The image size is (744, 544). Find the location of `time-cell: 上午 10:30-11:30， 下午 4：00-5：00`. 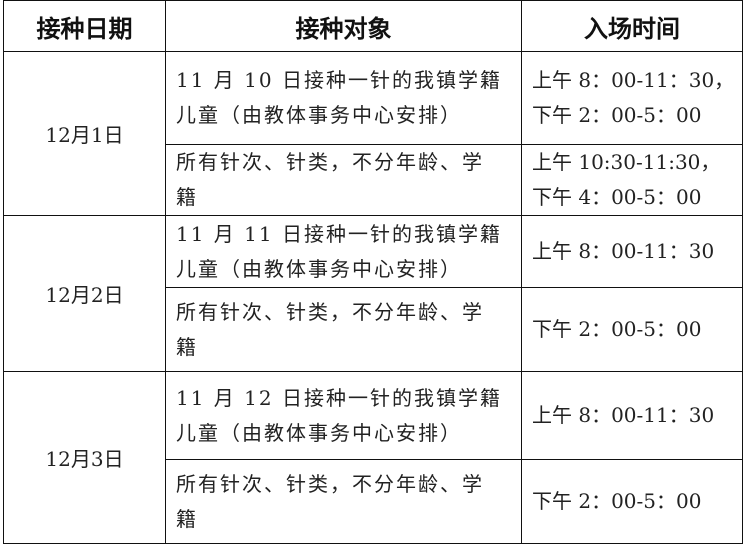

time-cell: 上午 10:30-11:30， 下午 4：00-5：00 is located at coordinates (632, 180).